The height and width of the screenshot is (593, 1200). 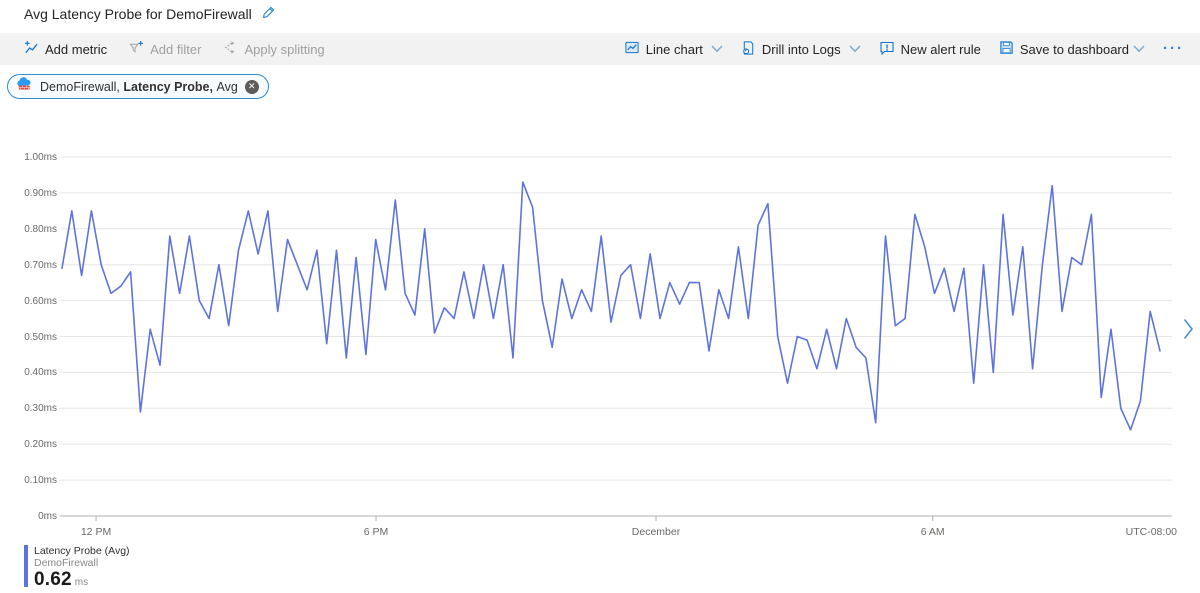 I want to click on pill-metric: Latency Probe,, so click(x=168, y=86).